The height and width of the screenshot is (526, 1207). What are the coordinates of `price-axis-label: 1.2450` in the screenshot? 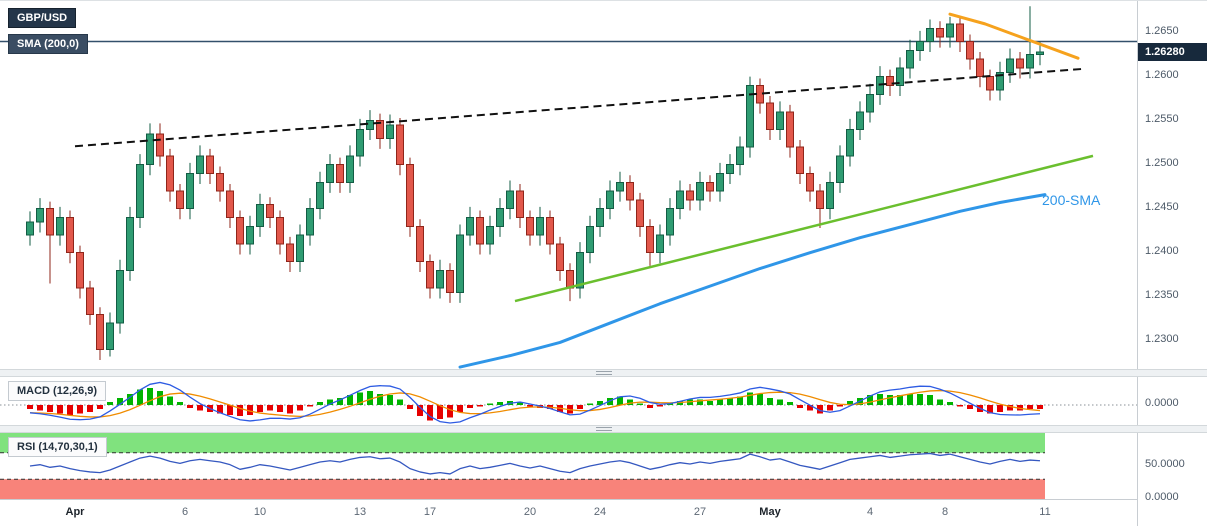 It's located at (1162, 206).